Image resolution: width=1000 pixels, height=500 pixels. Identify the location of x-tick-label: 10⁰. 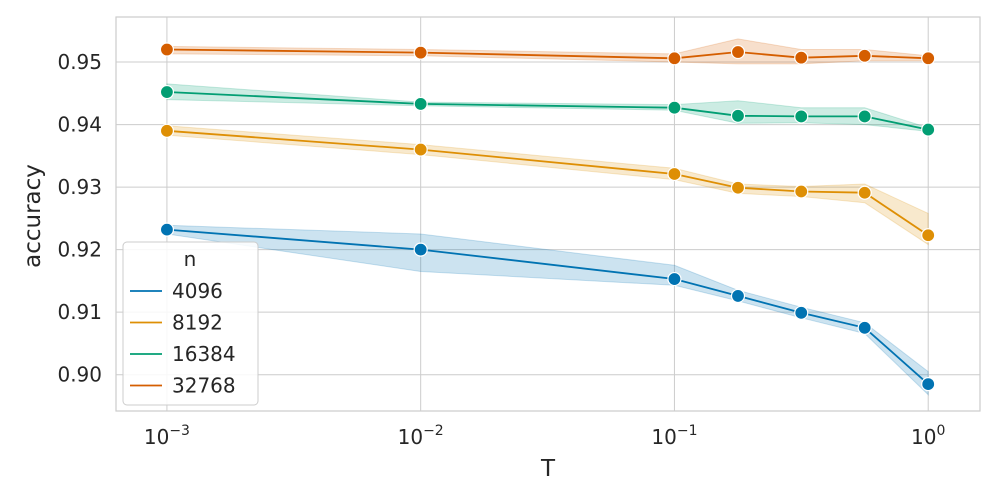
(928, 436).